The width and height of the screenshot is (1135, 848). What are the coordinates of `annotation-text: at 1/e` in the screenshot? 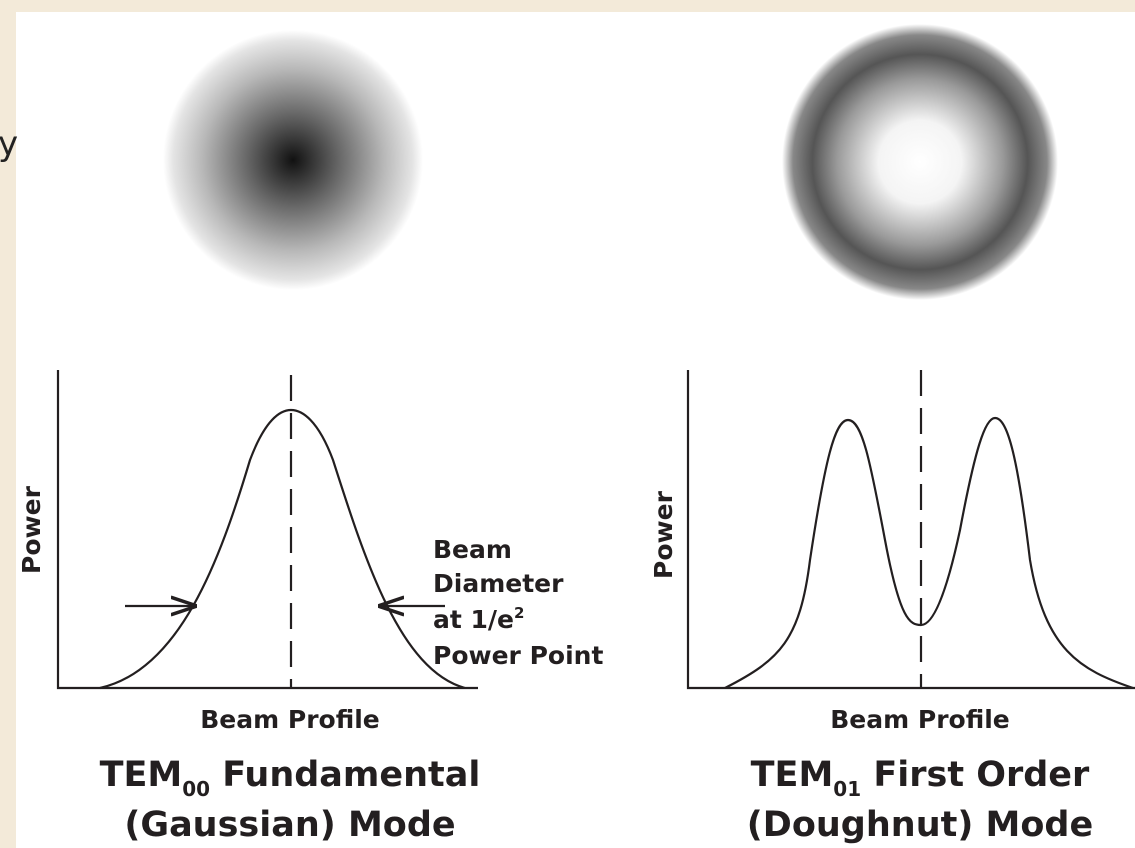 It's located at (473, 619).